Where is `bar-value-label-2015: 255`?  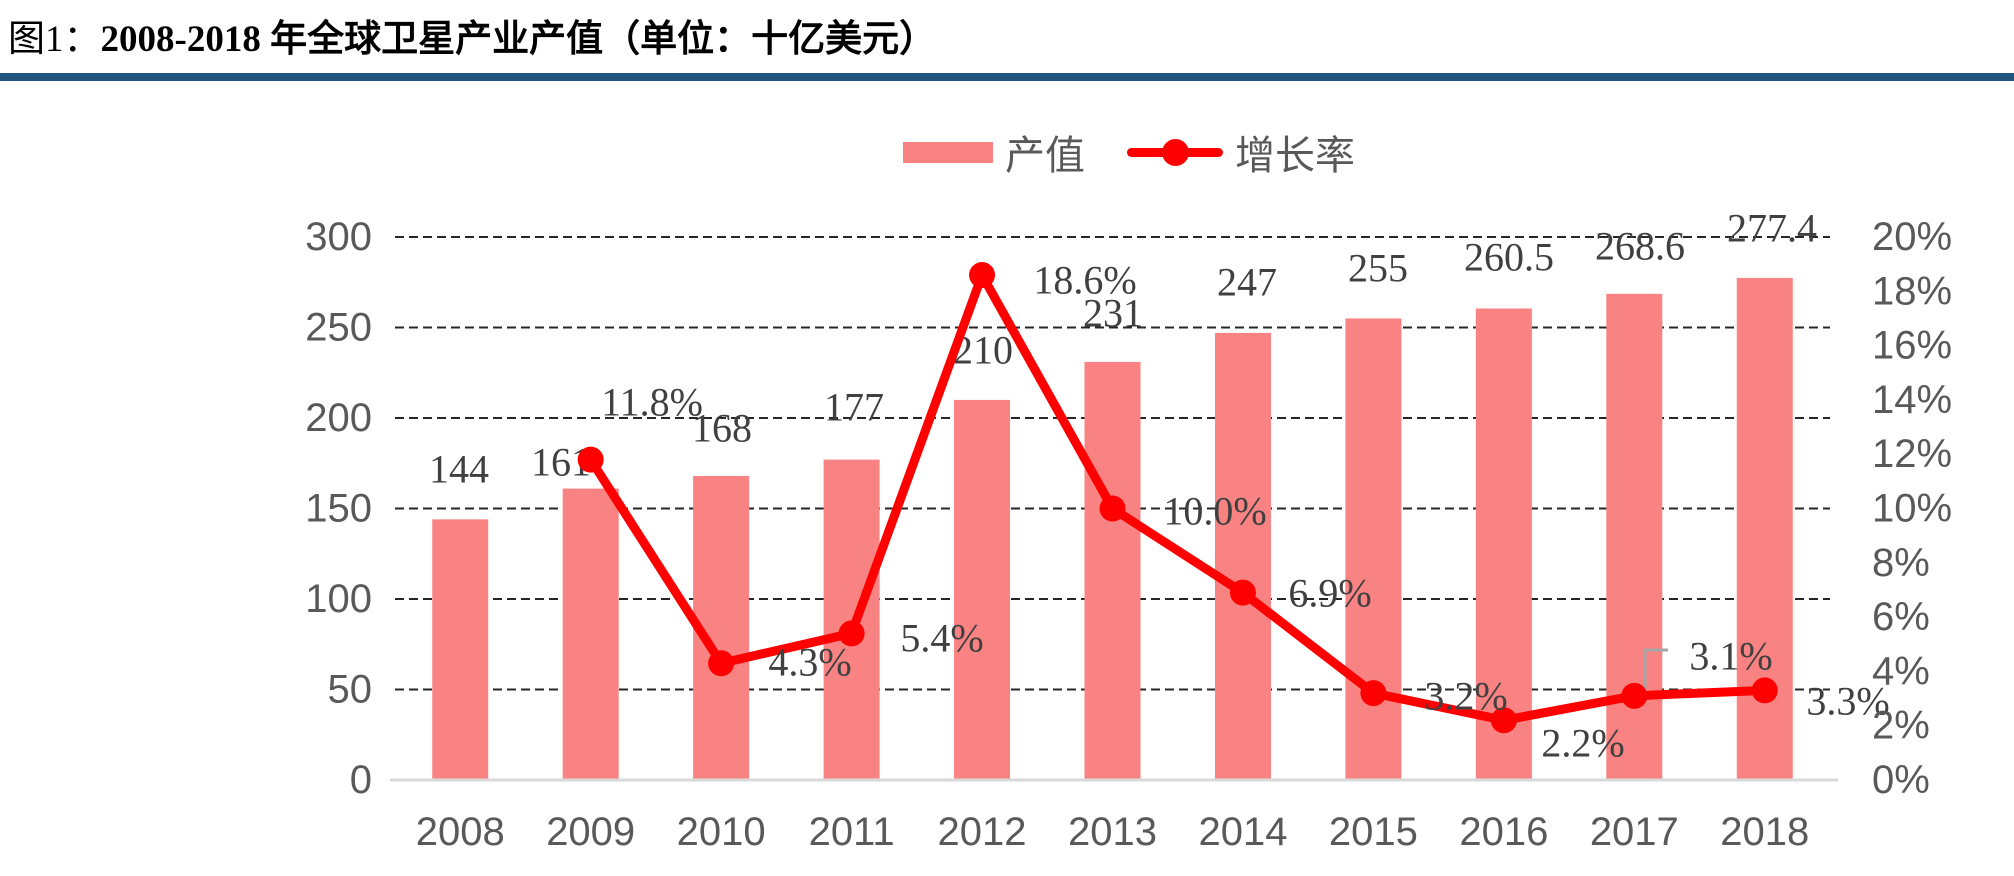 bar-value-label-2015: 255 is located at coordinates (1378, 268).